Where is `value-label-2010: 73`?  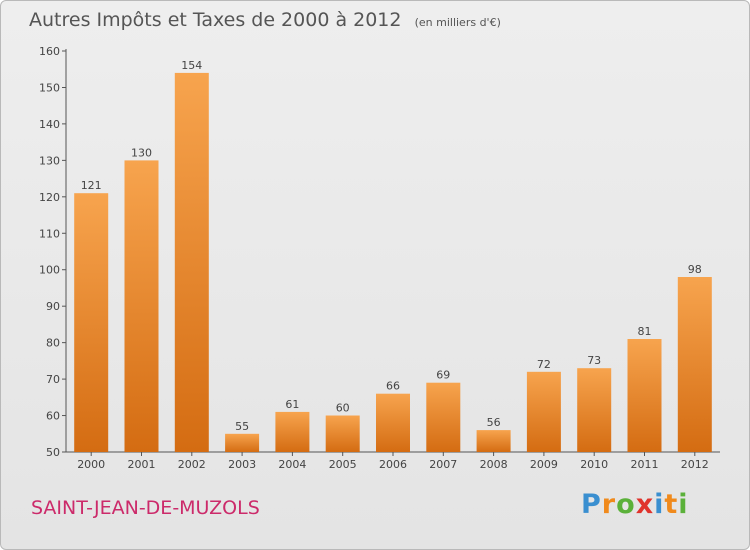
value-label-2010: 73 is located at coordinates (594, 360).